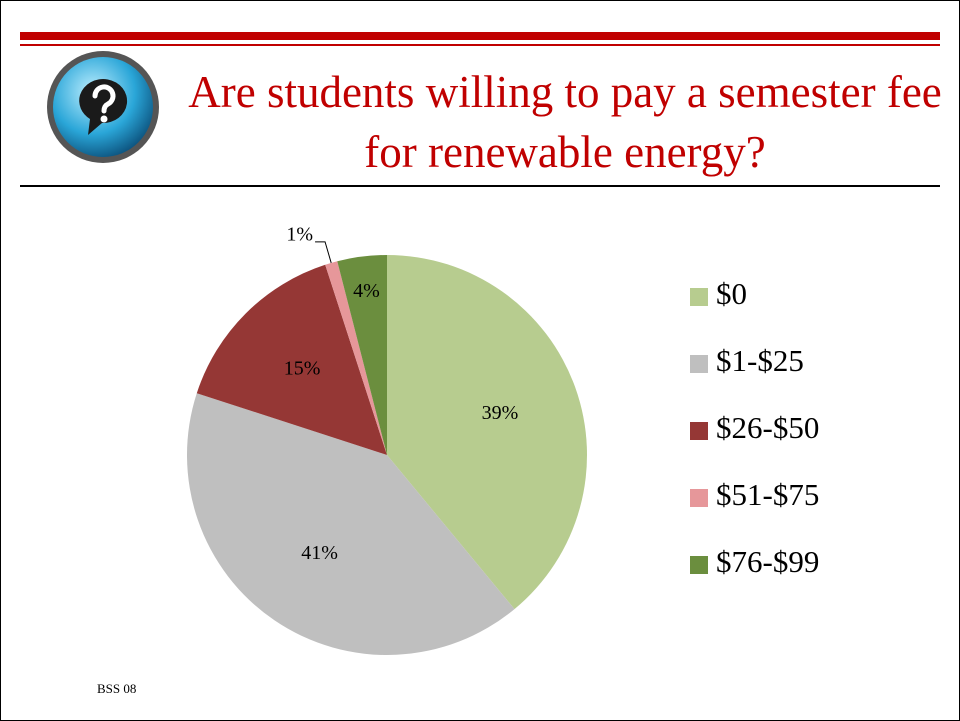 The height and width of the screenshot is (721, 960). What do you see at coordinates (103, 107) in the screenshot?
I see `question-icon` at bounding box center [103, 107].